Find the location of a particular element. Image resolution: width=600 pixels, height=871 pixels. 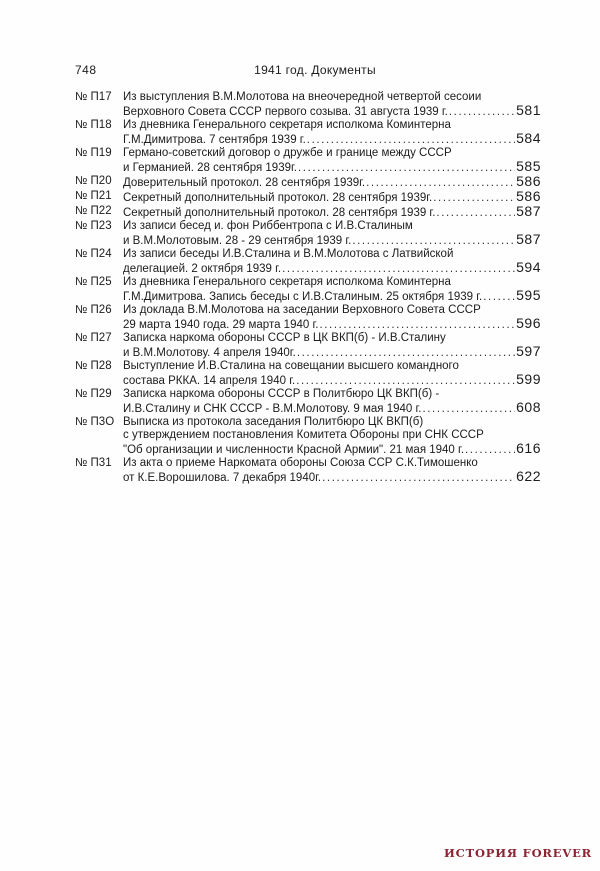

toc-page-number: 581 is located at coordinates (528, 110).